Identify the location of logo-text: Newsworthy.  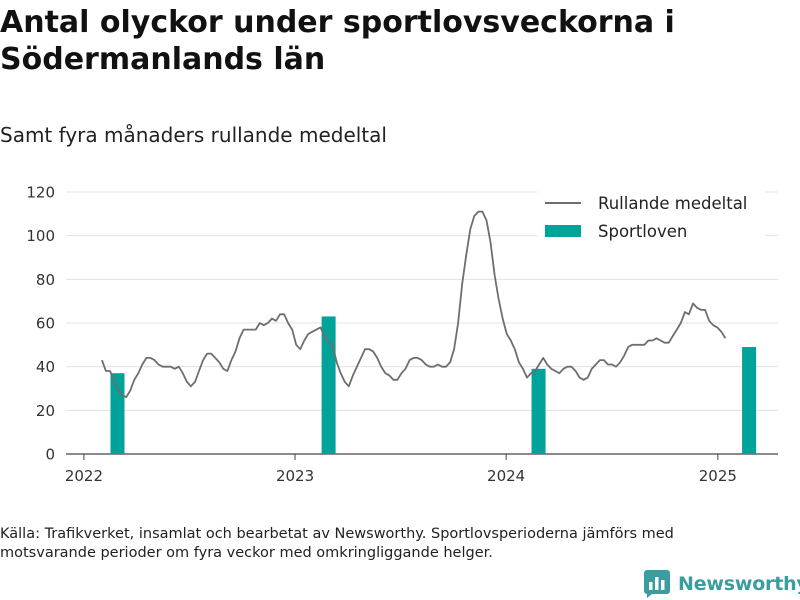
(739, 584).